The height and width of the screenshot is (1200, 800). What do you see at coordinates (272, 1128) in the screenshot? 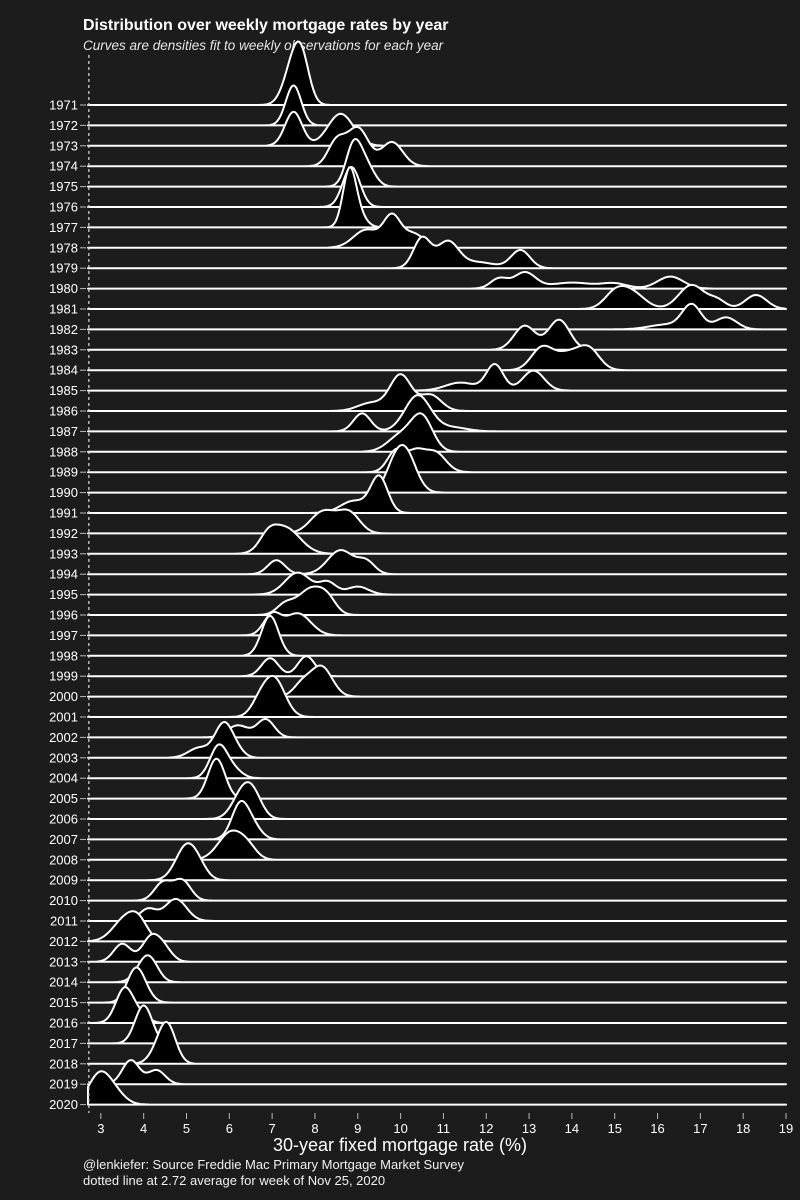
I see `x-tick-label-7: 7` at bounding box center [272, 1128].